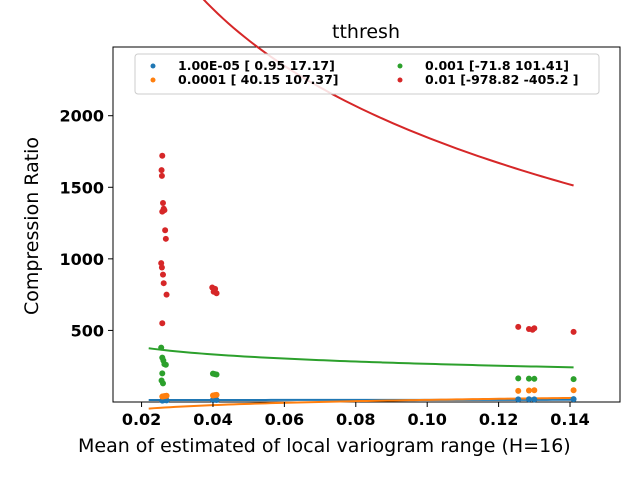 Image resolution: width=640 pixels, height=480 pixels. What do you see at coordinates (501, 79) in the screenshot?
I see `legend-entry: 0.01 [-978.82 -405.2 ]` at bounding box center [501, 79].